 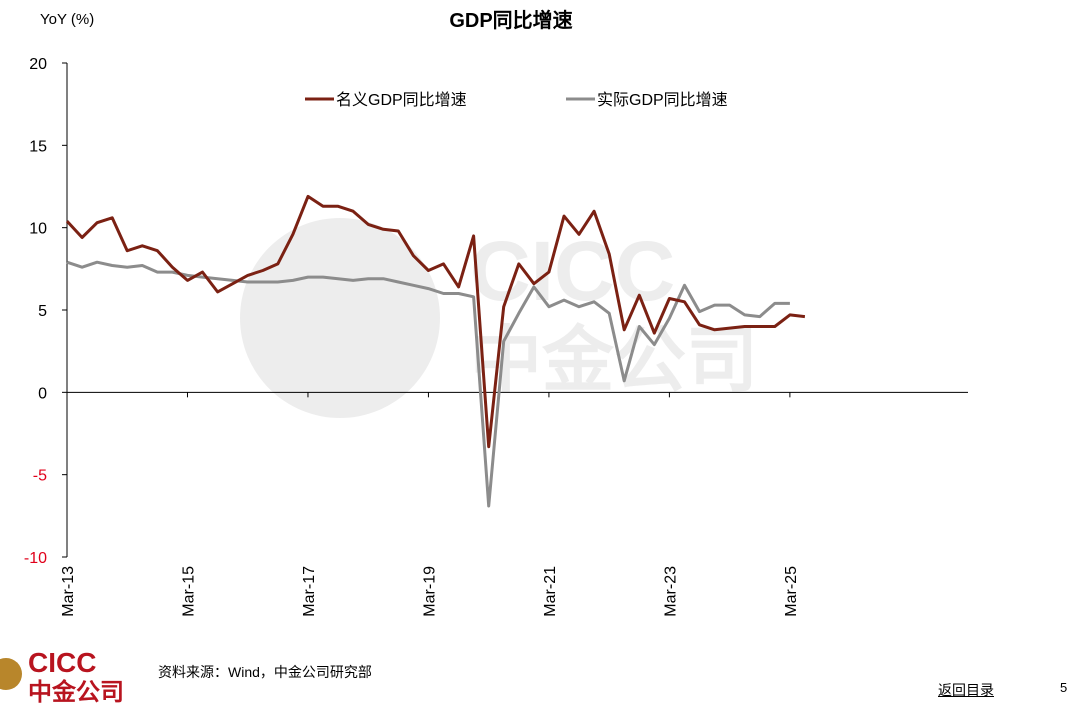 I want to click on chart-title: GDP同比增速, so click(x=510, y=20).